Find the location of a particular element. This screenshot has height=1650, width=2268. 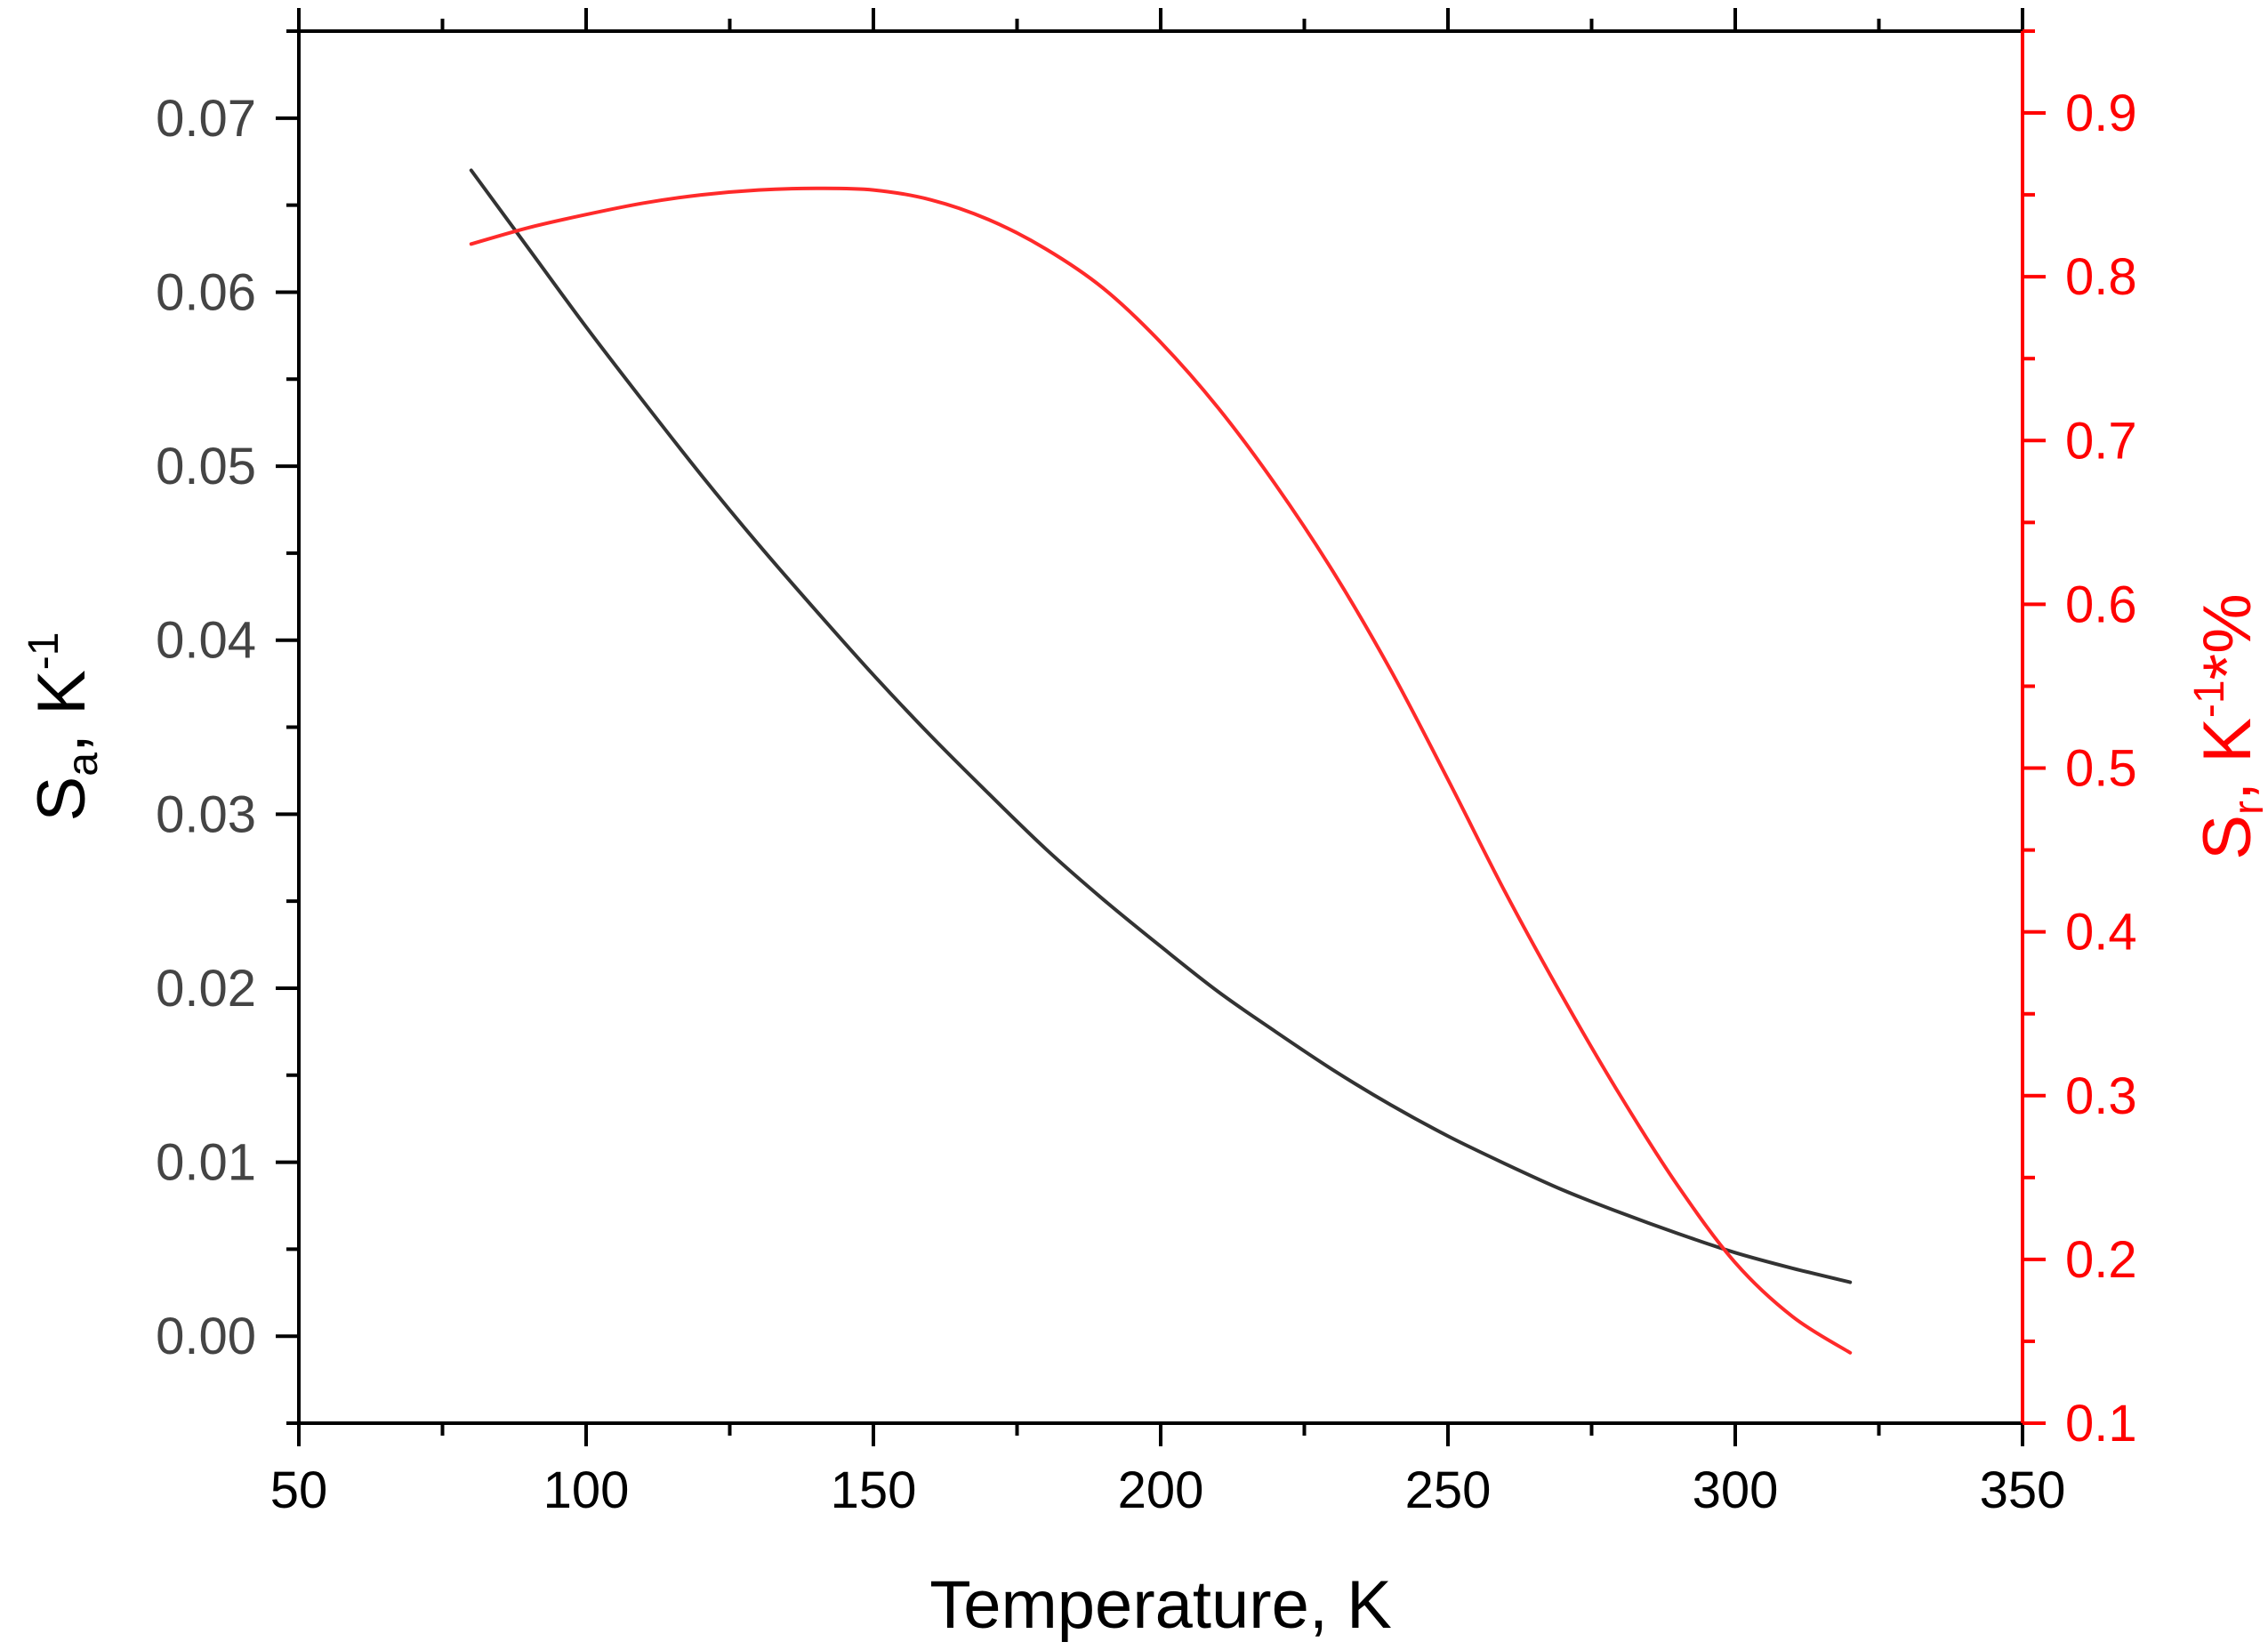

left-y-tick-label: 0.06 is located at coordinates (206, 292).